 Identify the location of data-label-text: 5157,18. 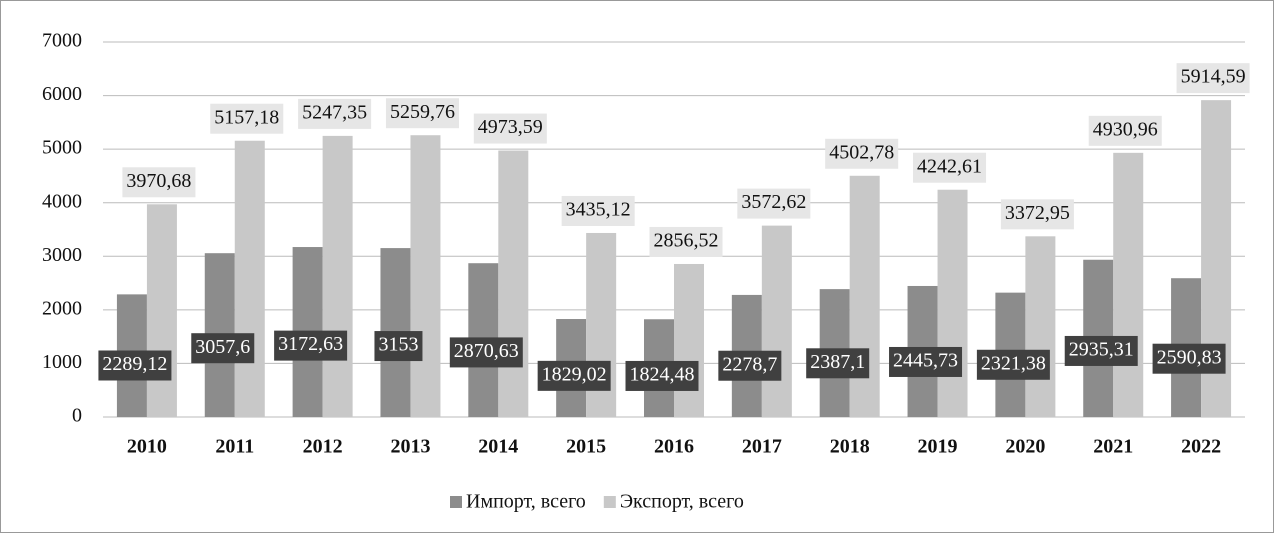
(246, 117).